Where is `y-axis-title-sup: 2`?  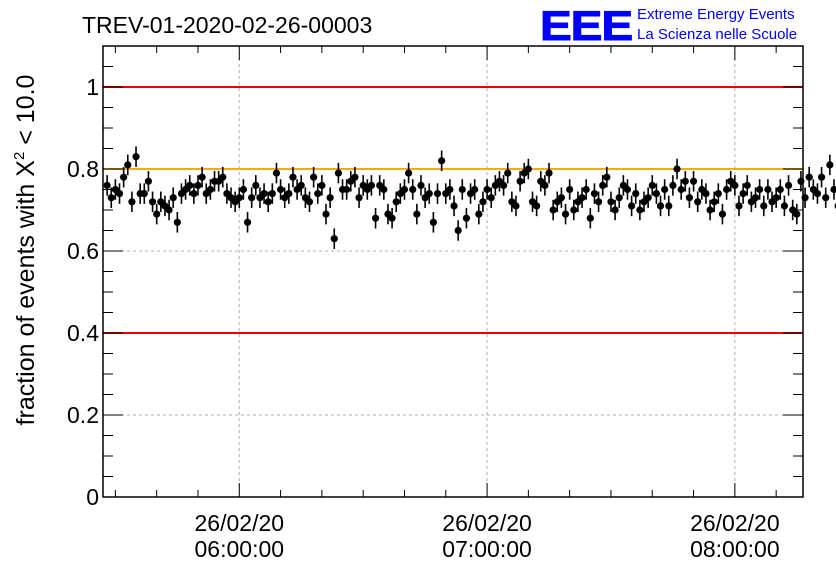 y-axis-title-sup: 2 is located at coordinates (19, 156).